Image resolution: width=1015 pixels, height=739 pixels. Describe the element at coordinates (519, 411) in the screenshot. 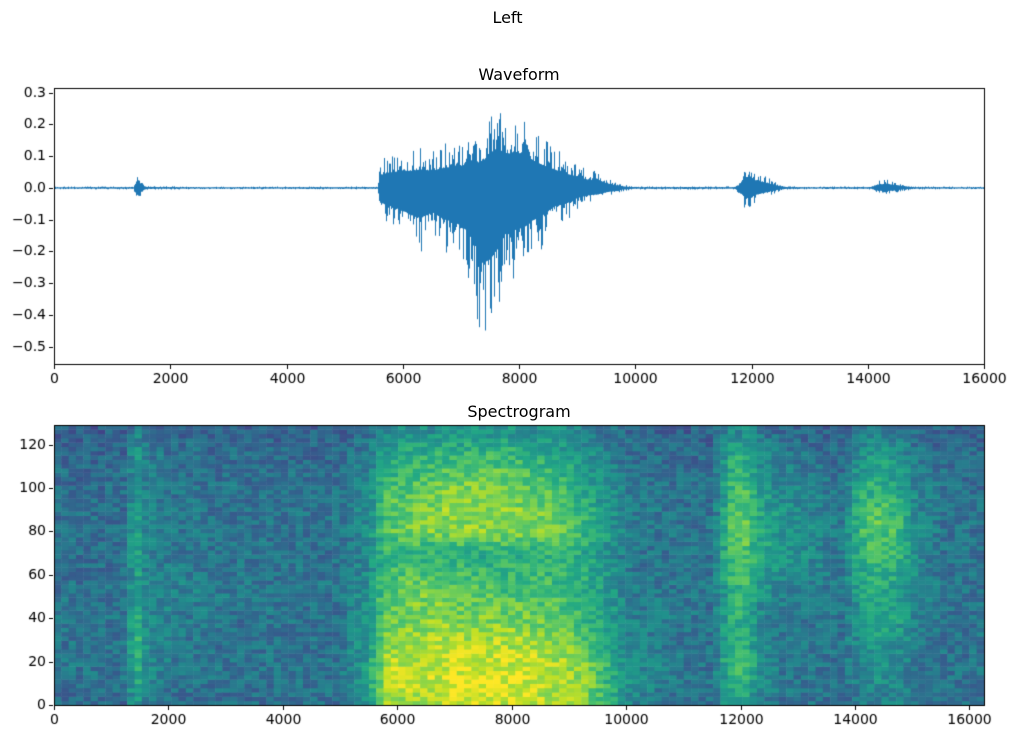

I see `spectrogram-title: Spectrogram` at that location.